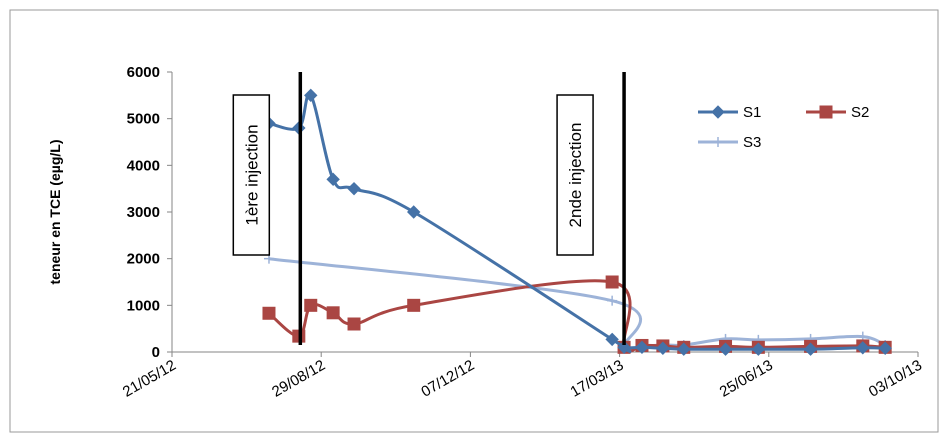 This screenshot has height=434, width=940. Describe the element at coordinates (837, 112) in the screenshot. I see `legend-item-s2: S2` at that location.